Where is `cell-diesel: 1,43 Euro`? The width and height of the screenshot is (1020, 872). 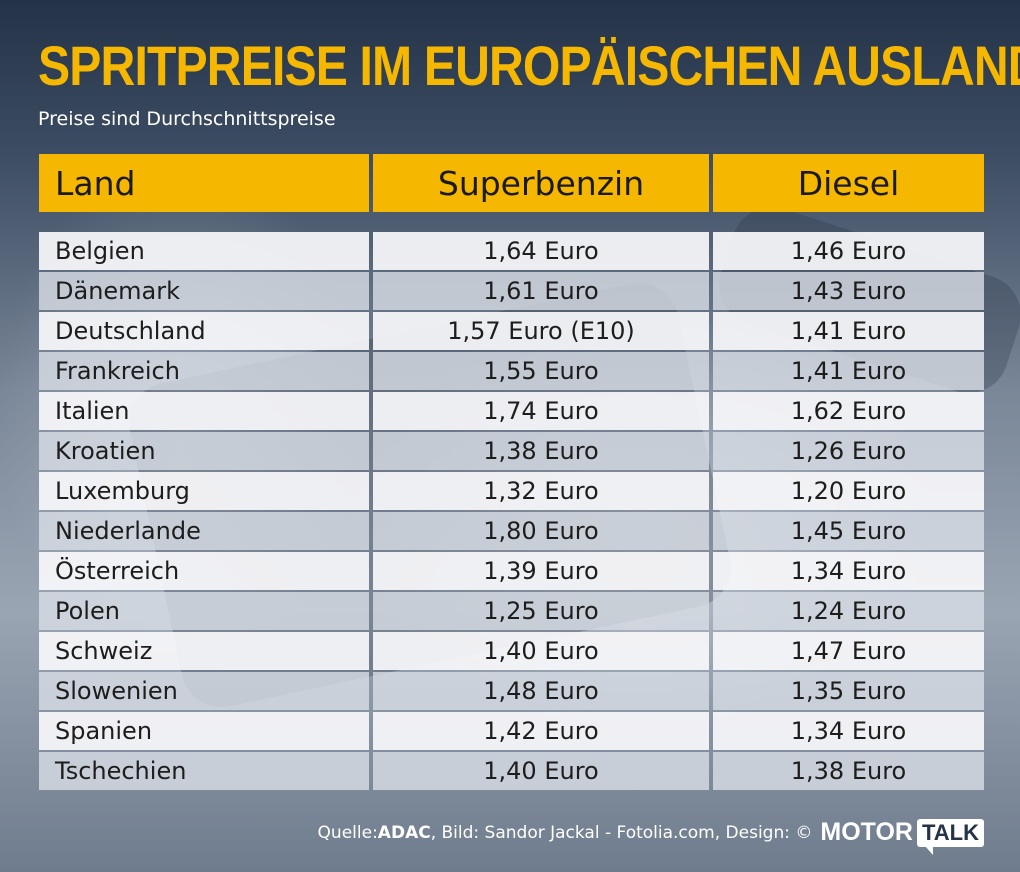
cell-diesel: 1,43 Euro is located at coordinates (848, 291).